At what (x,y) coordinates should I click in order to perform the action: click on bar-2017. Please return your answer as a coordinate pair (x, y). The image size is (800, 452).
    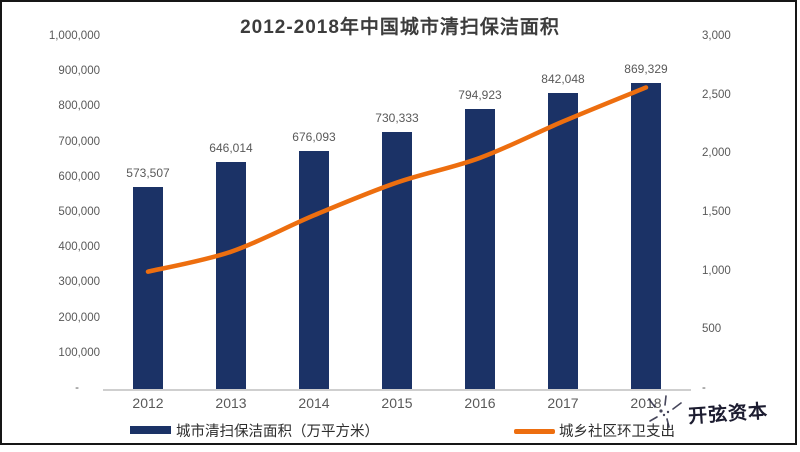
    Looking at the image, I should click on (563, 240).